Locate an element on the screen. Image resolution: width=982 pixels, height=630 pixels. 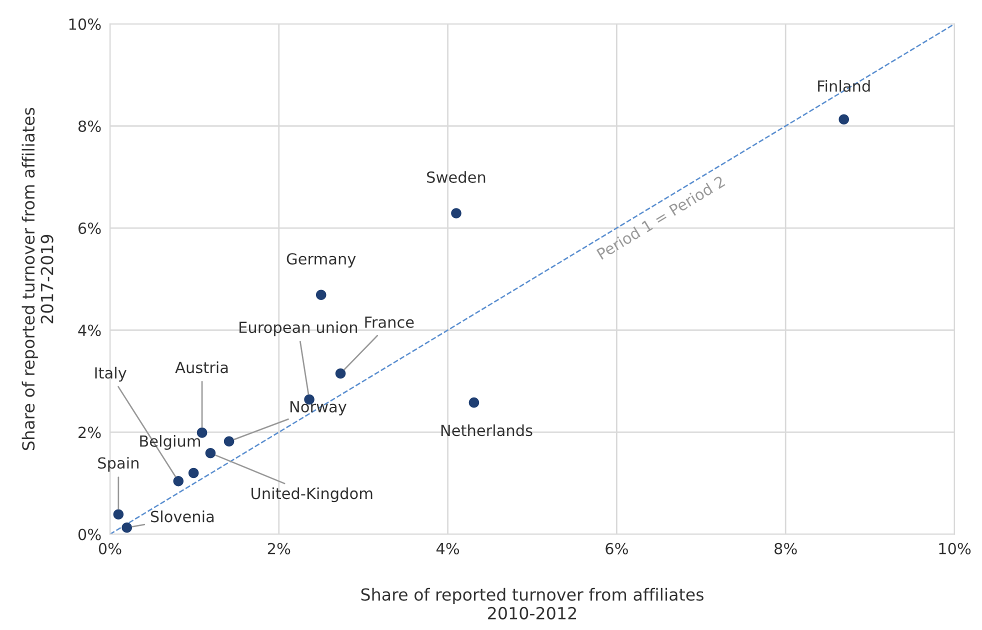
y-tick-label: 6% is located at coordinates (89, 228).